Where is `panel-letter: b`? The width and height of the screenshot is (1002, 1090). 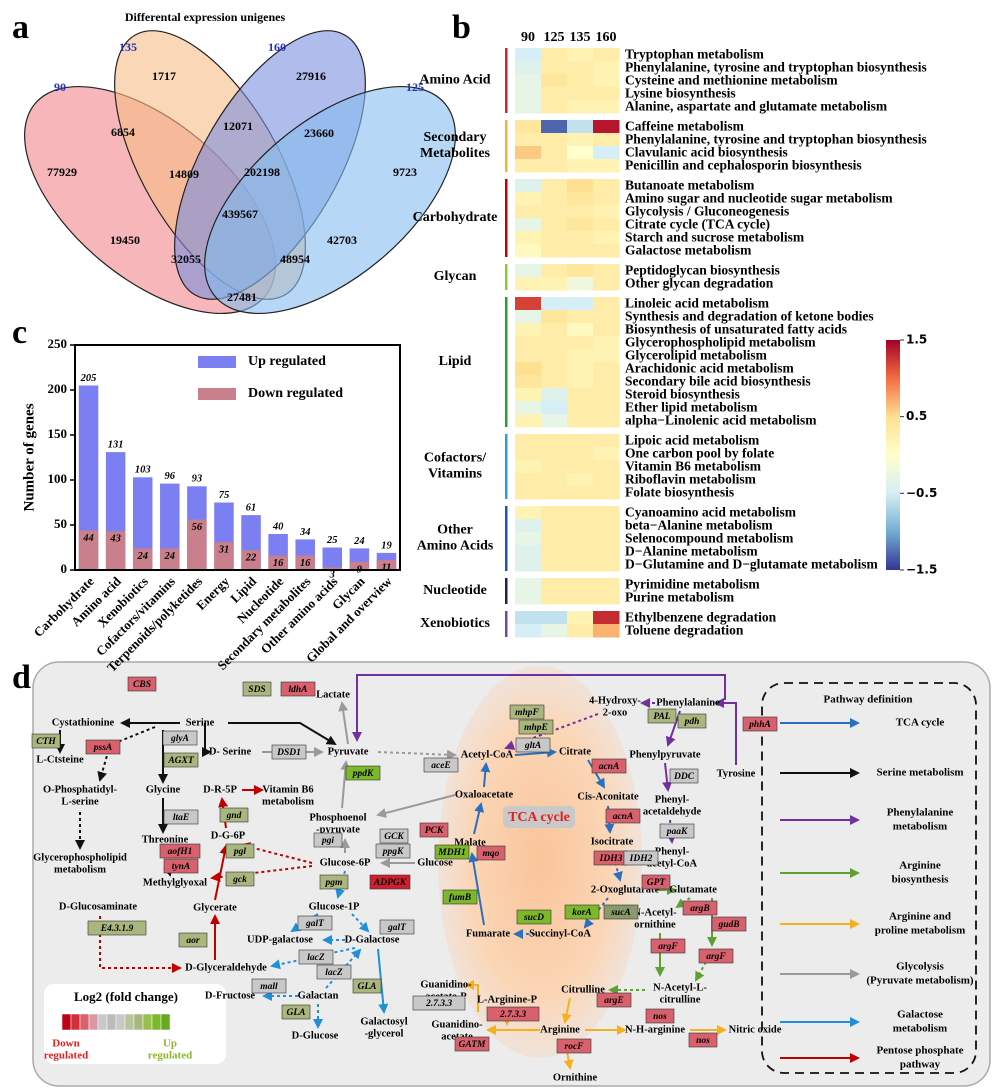
panel-letter: b is located at coordinates (461, 27).